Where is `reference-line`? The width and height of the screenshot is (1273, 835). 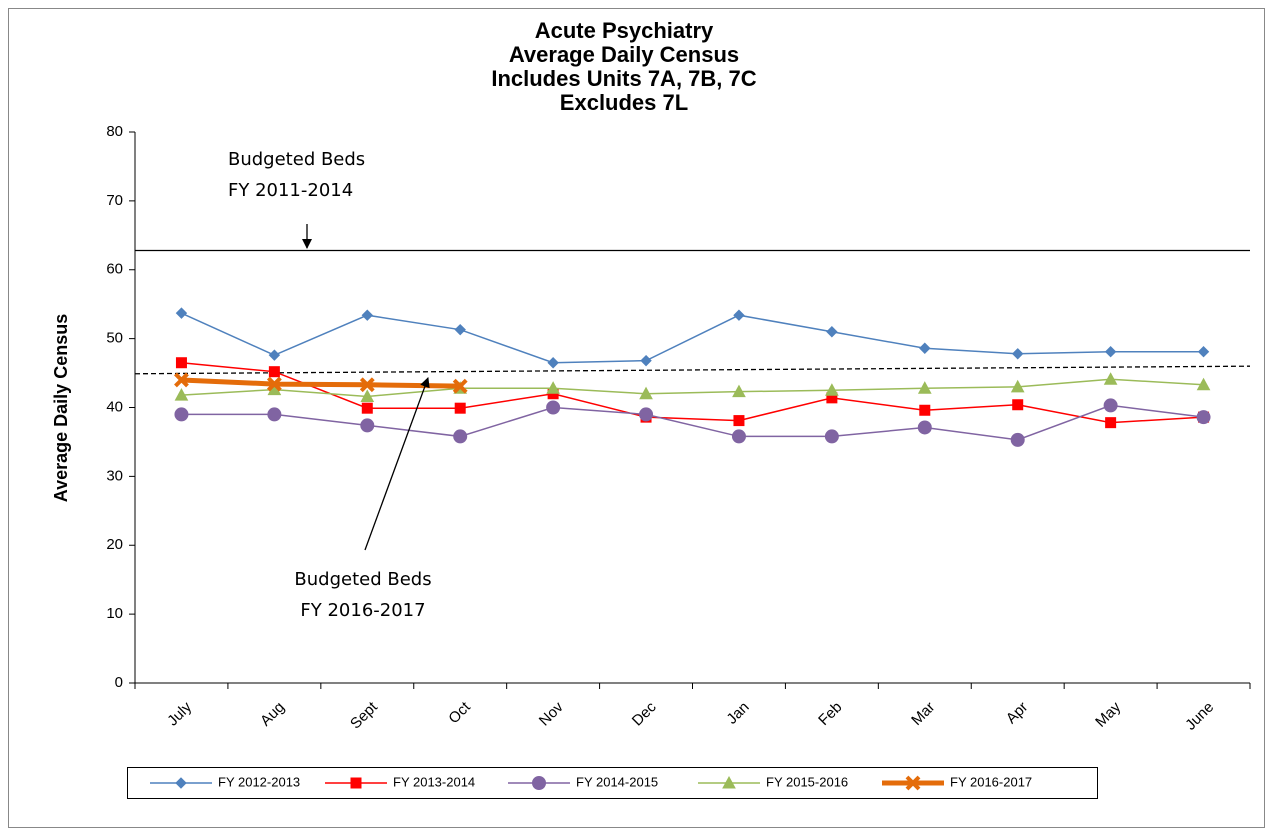
reference-line is located at coordinates (692, 370).